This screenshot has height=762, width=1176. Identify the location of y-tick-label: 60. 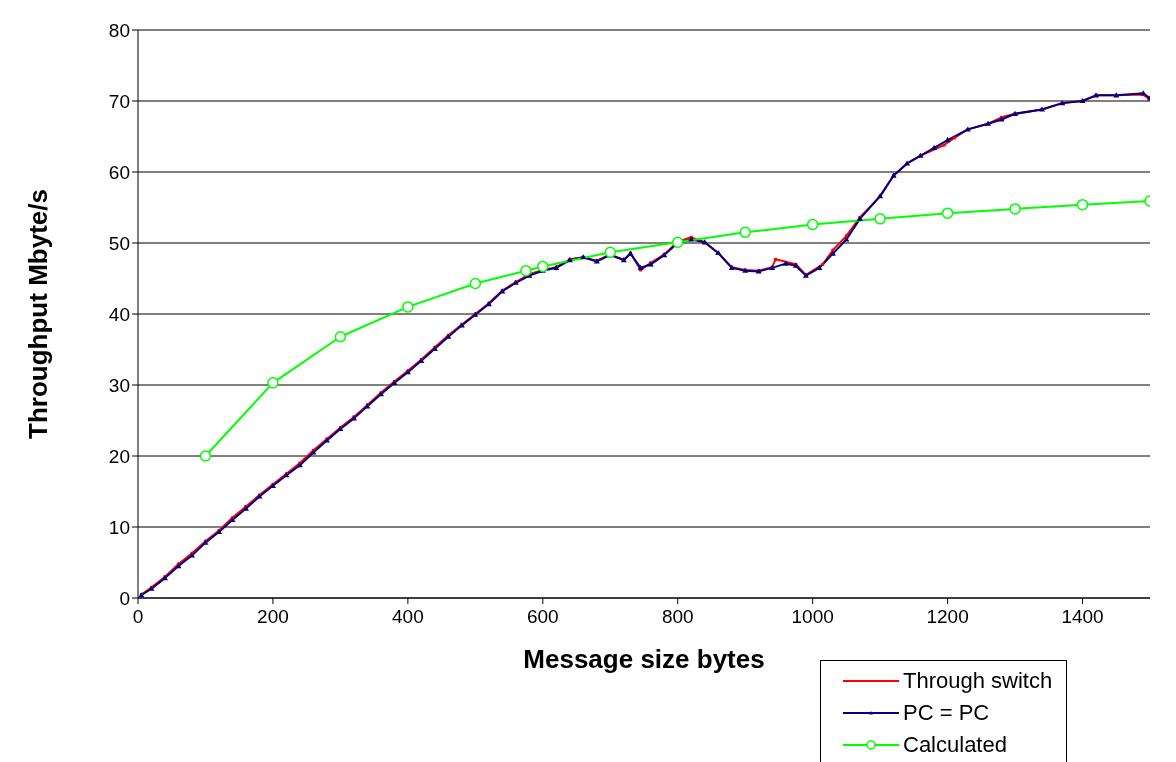
(119, 172).